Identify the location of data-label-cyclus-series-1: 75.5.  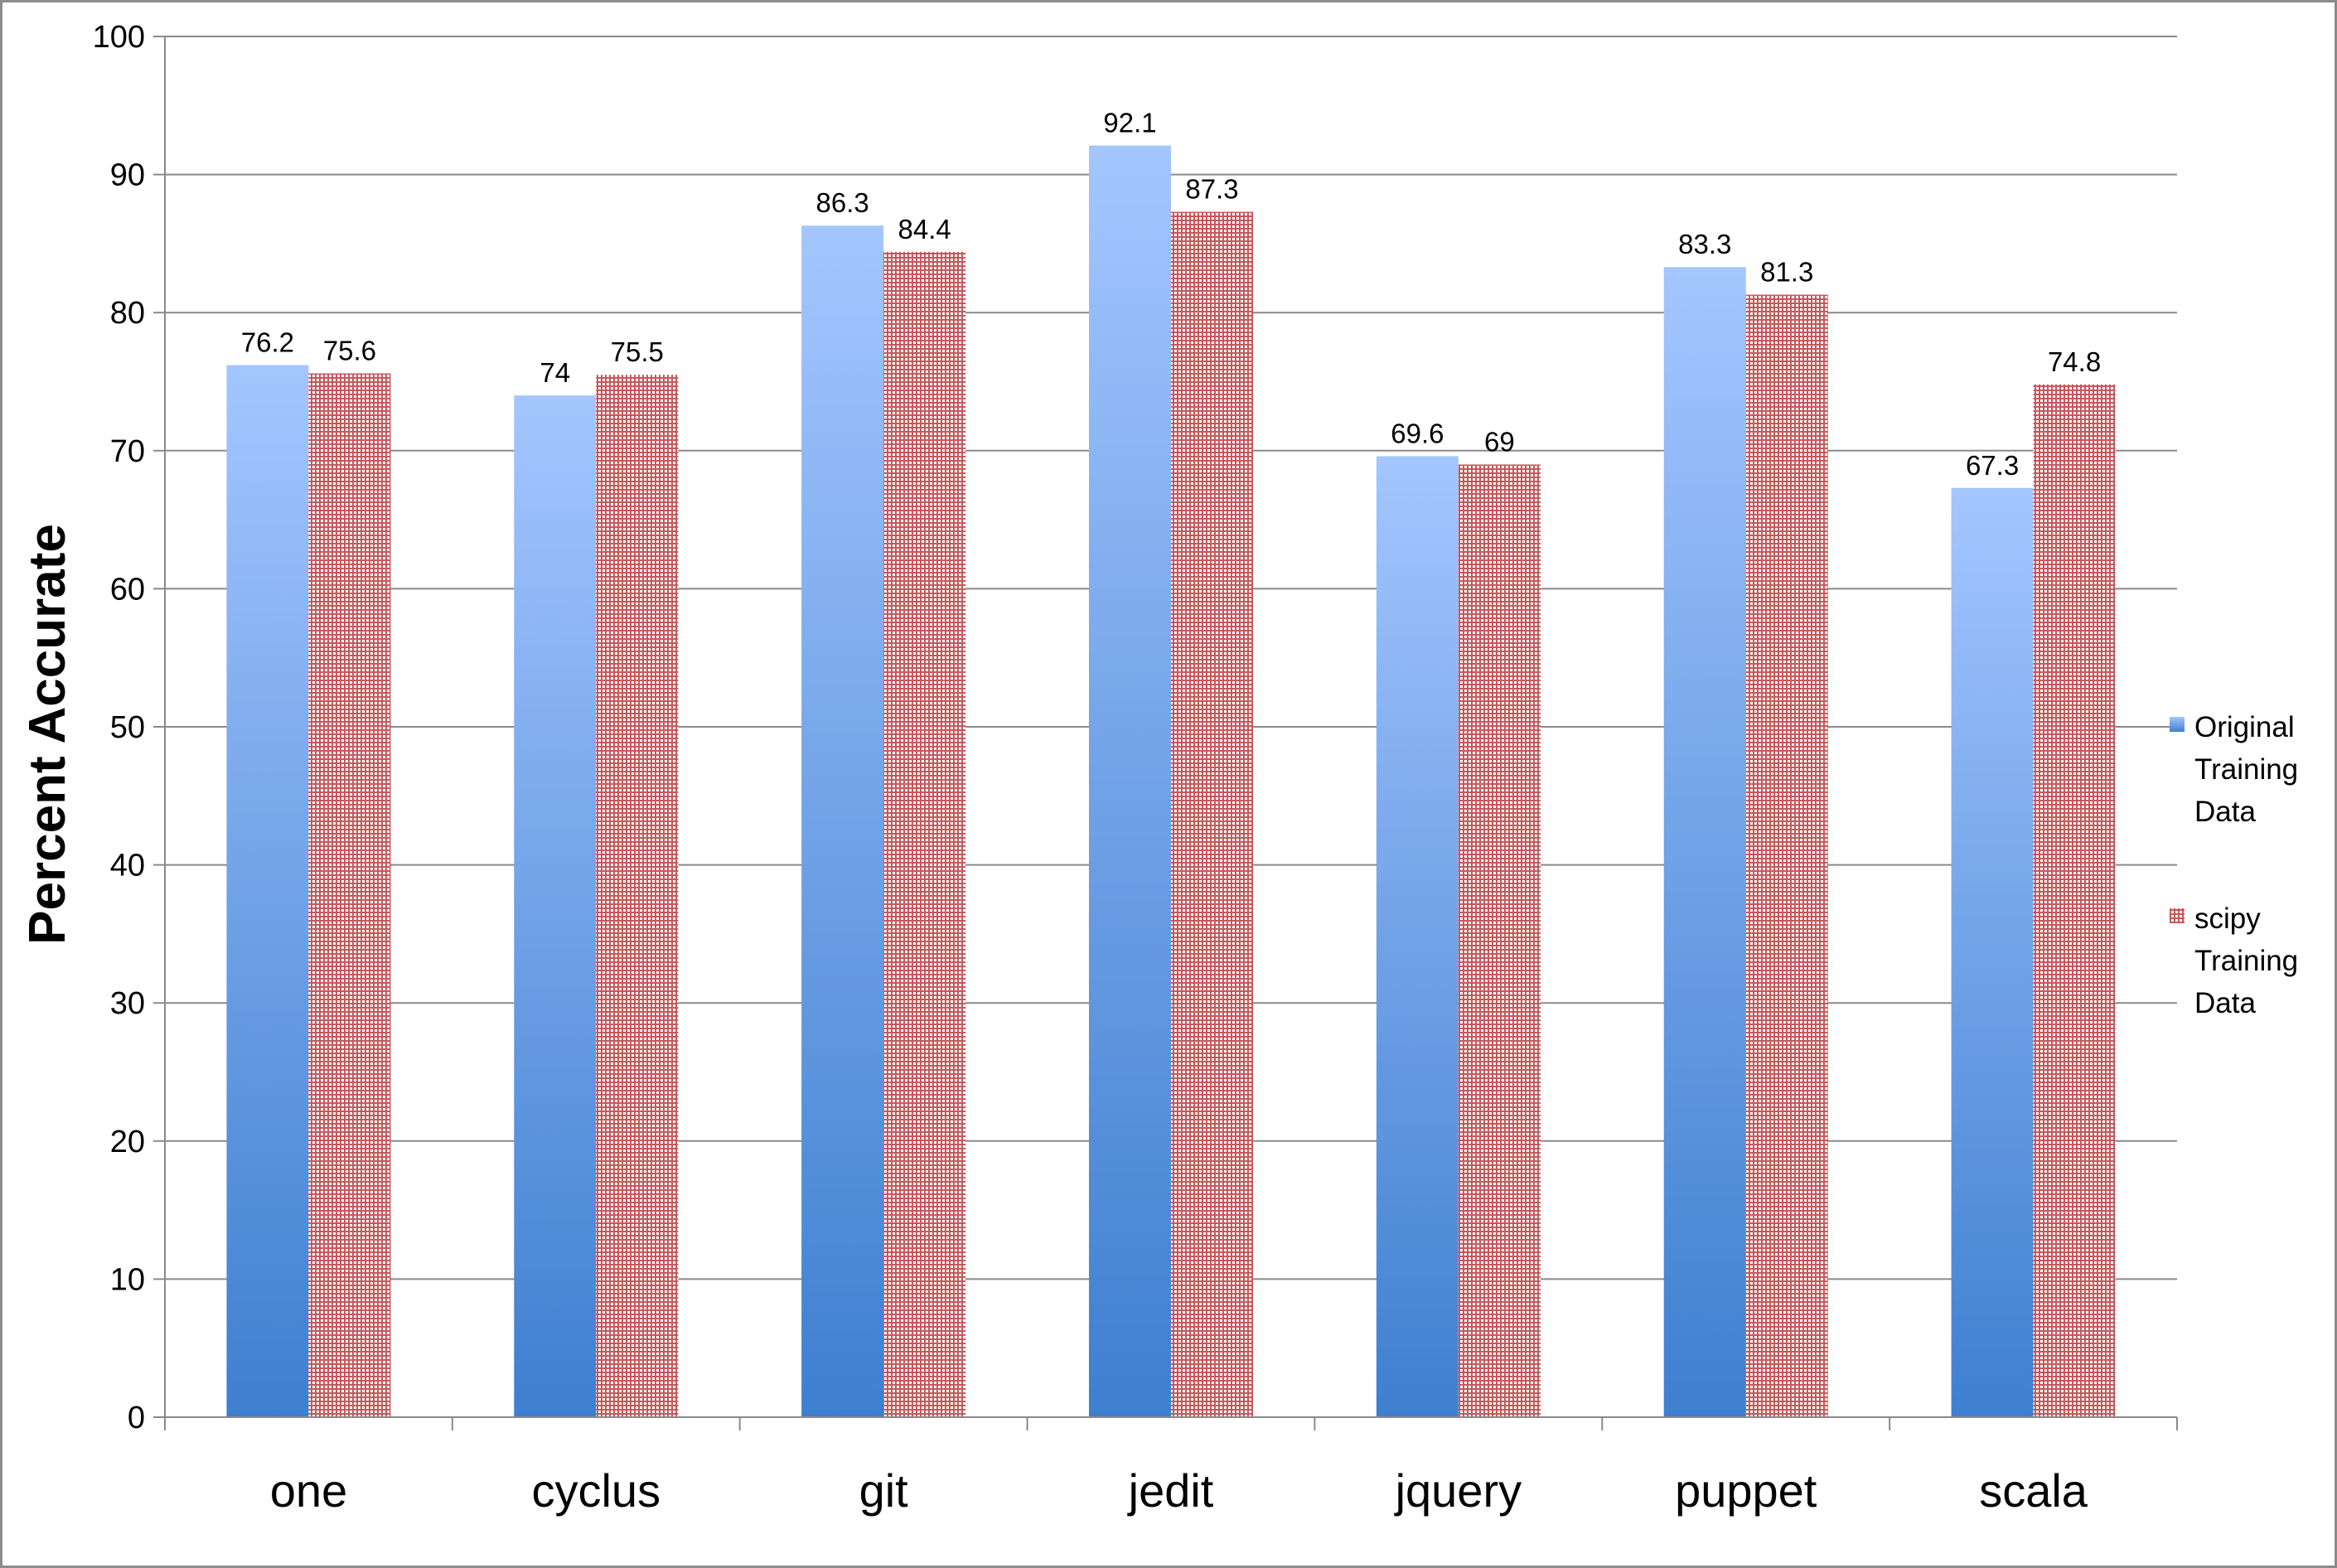
(637, 351).